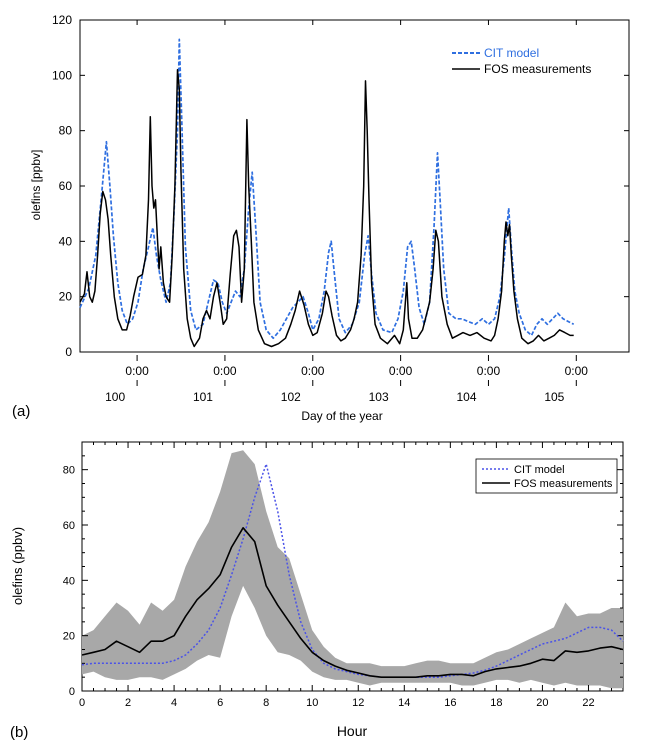 The height and width of the screenshot is (743, 645). I want to click on day-label: 100, so click(115, 397).